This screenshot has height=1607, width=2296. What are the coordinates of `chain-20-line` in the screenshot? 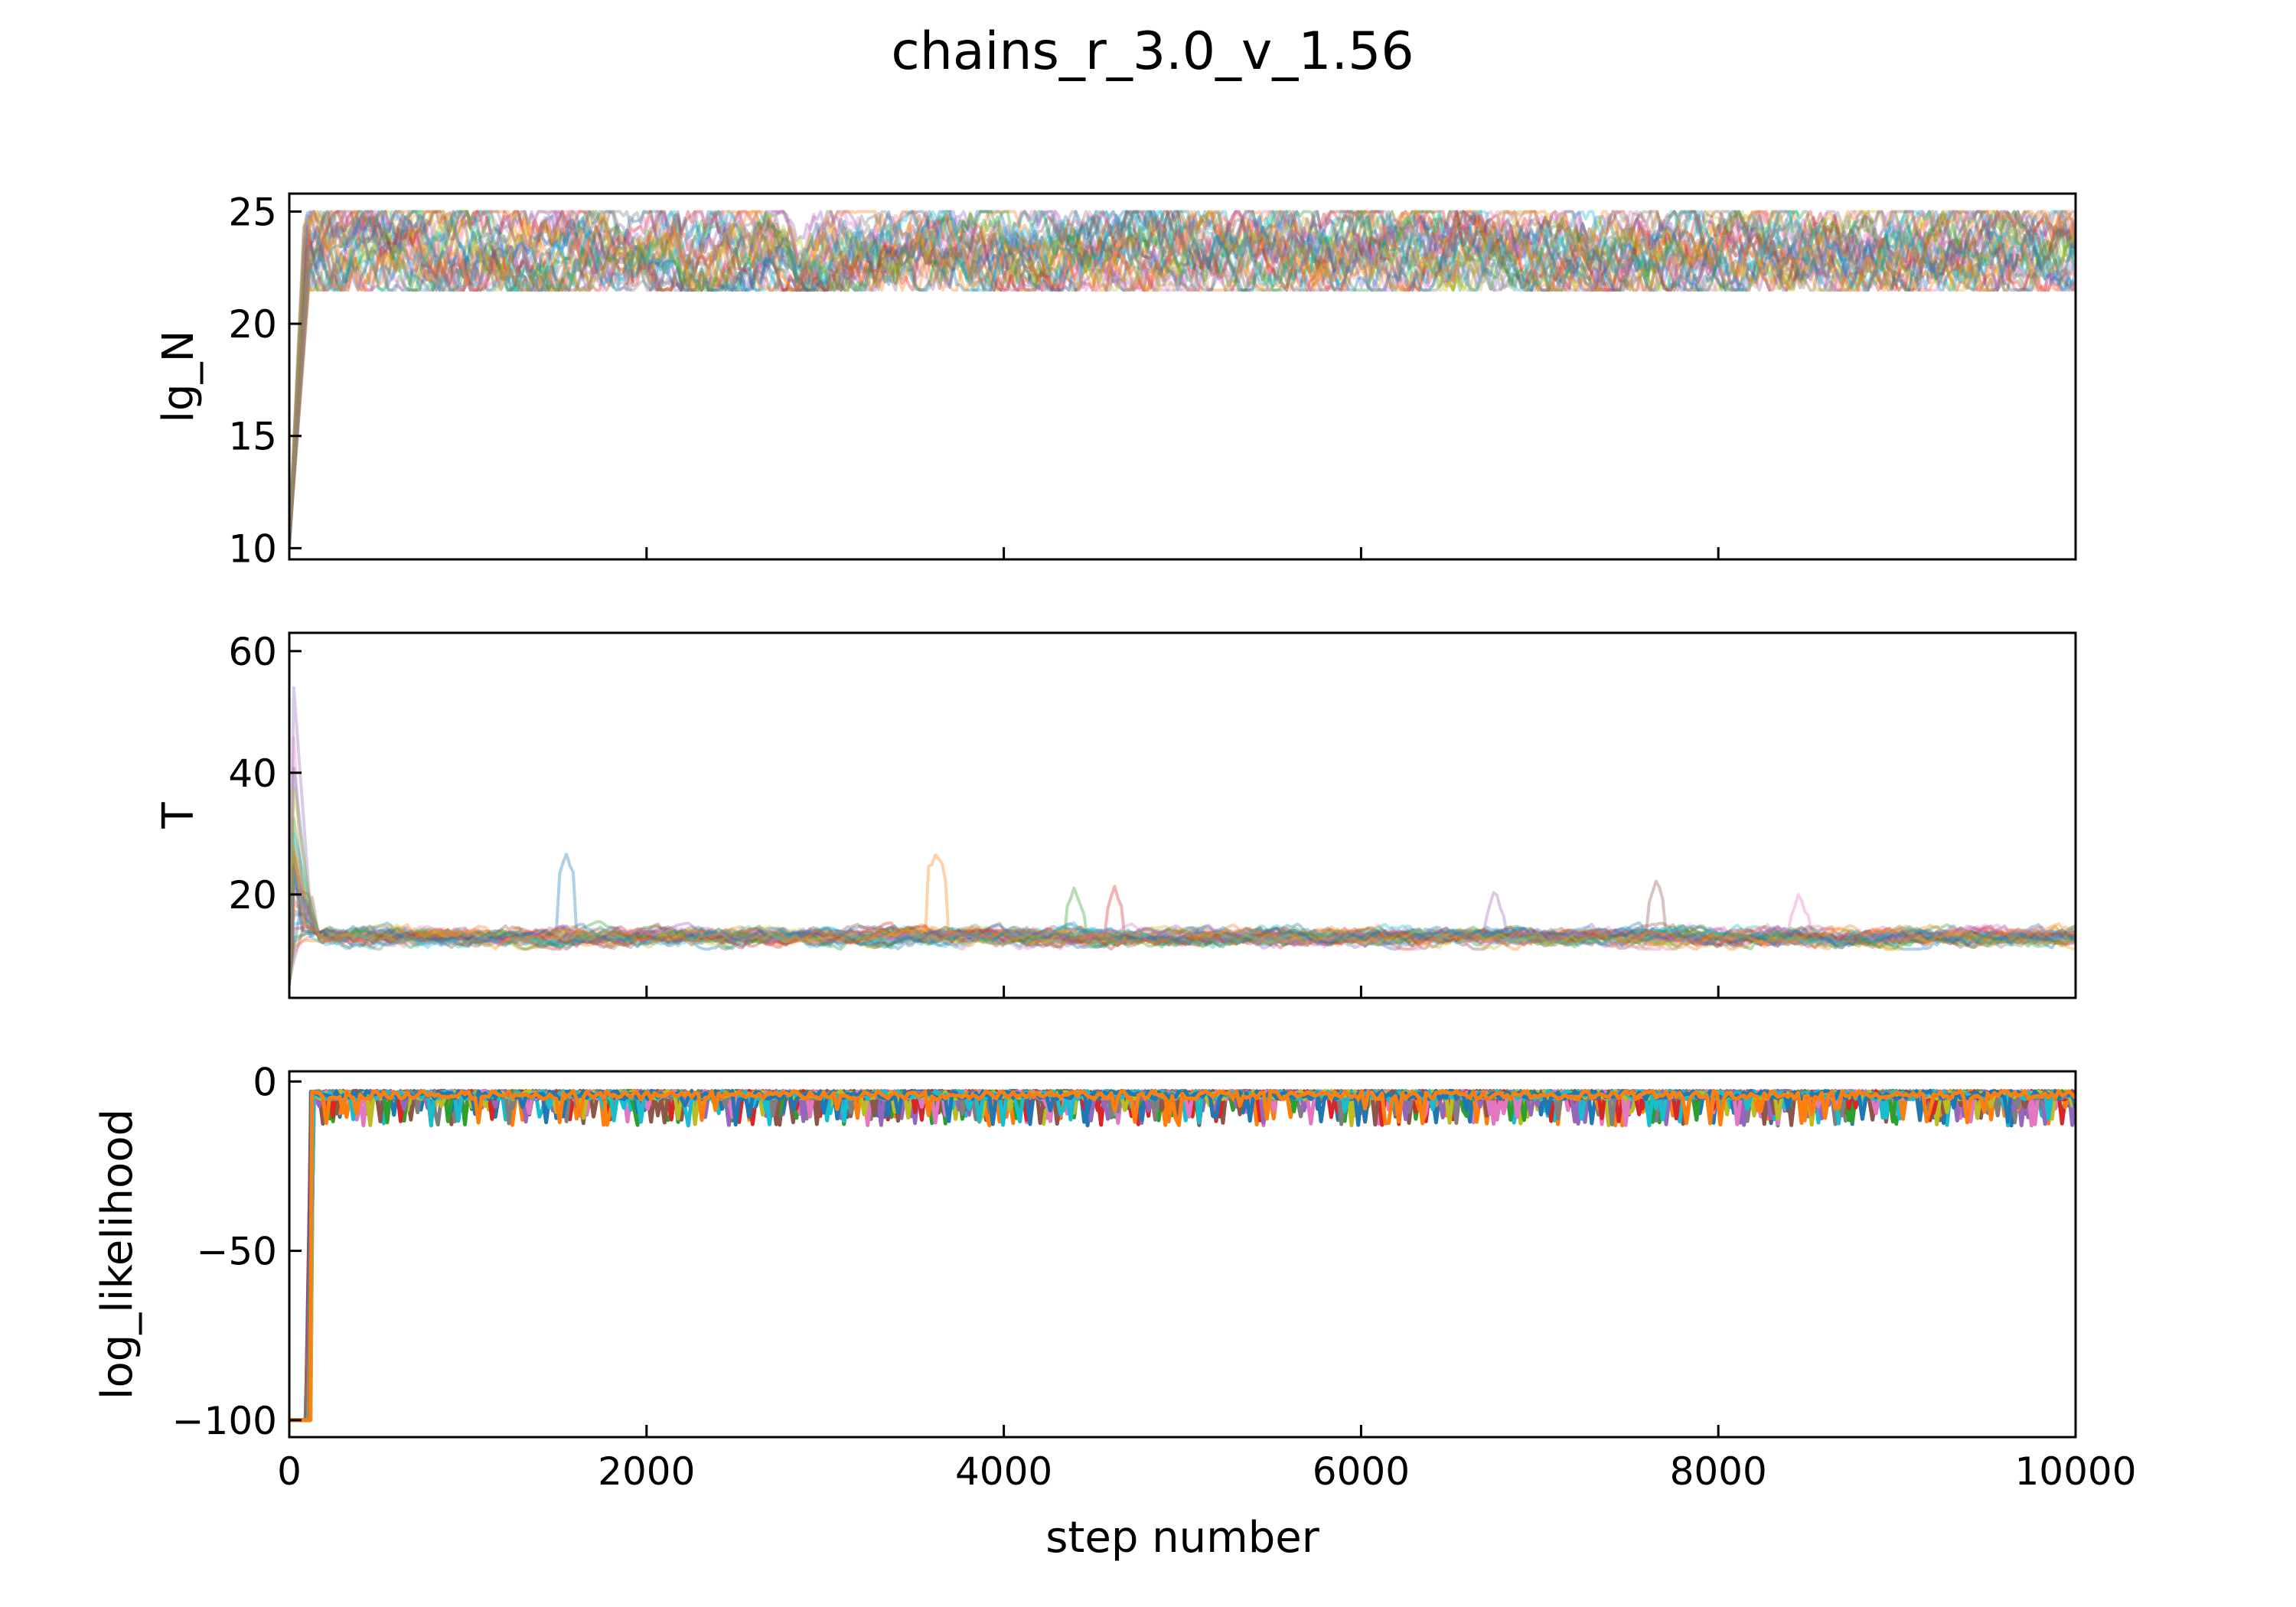 It's located at (1182, 908).